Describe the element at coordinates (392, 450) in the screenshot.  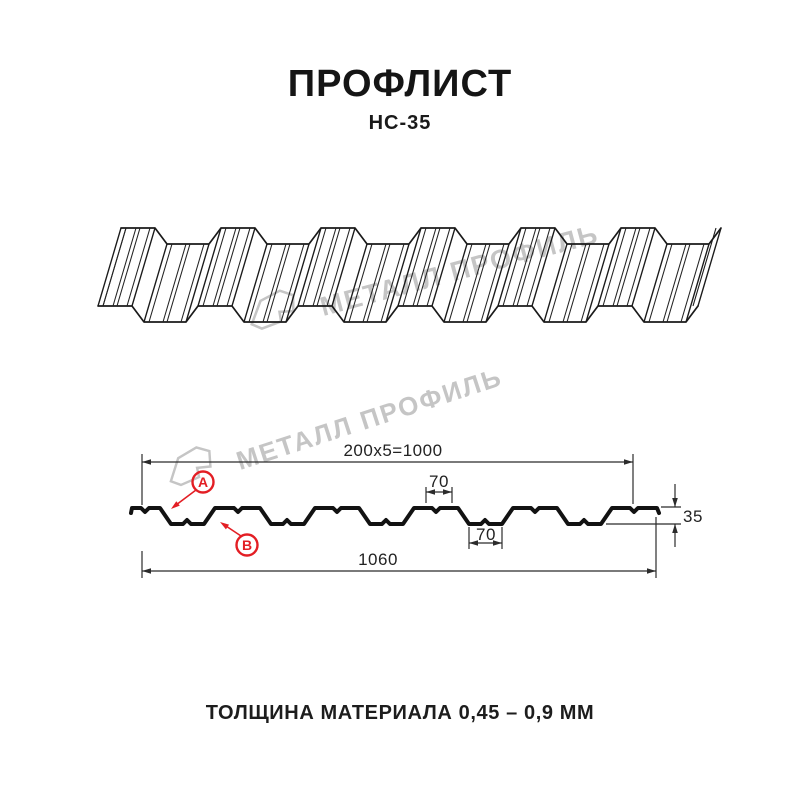
I see `dim-useful-width: 200x5=1000` at that location.